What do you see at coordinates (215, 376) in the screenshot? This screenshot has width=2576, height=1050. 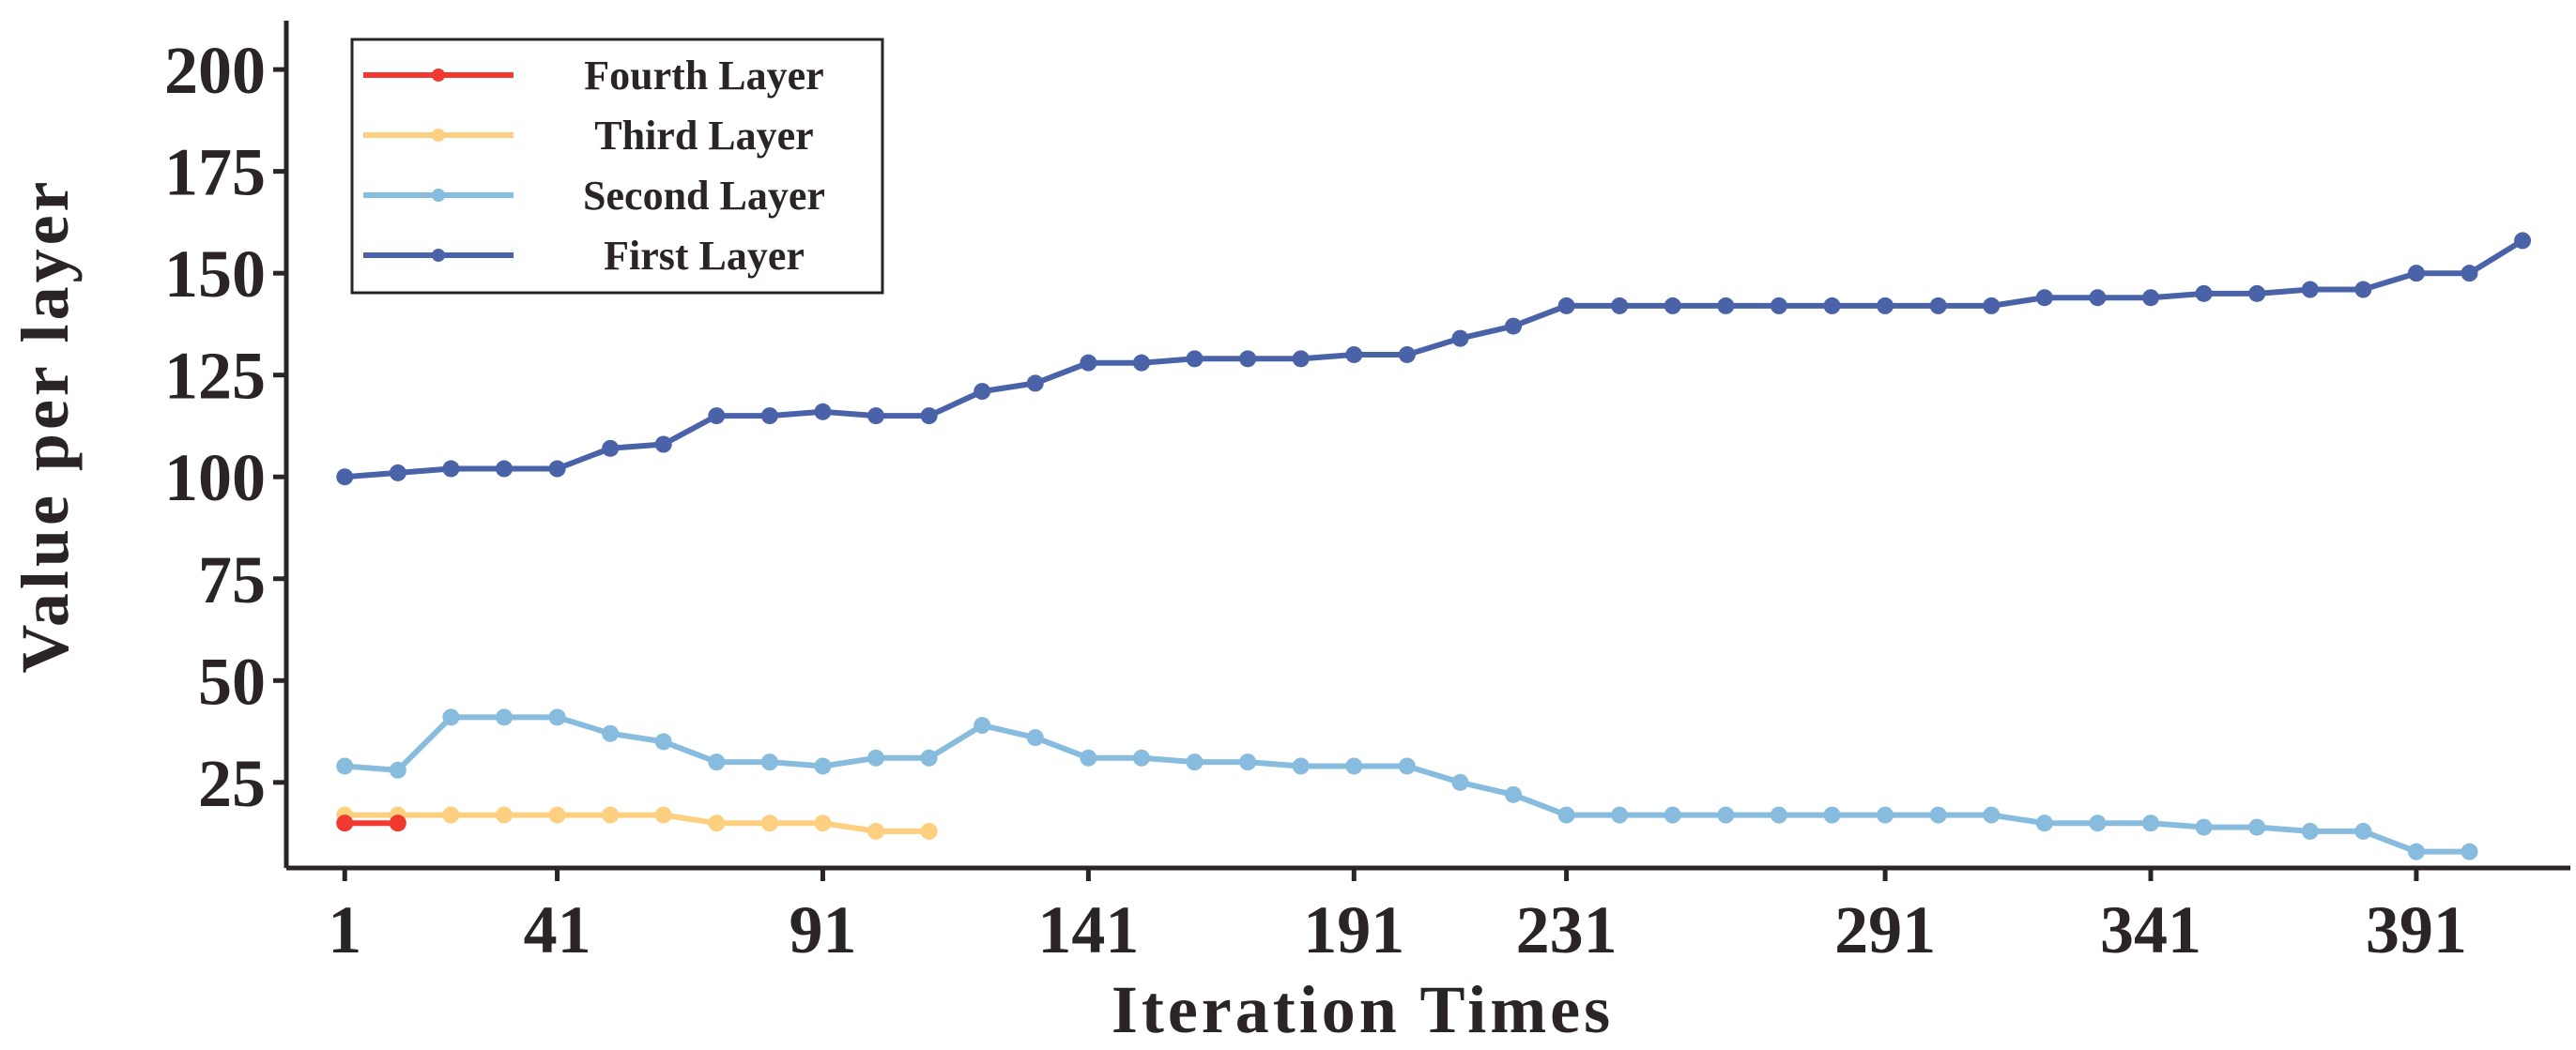 I see `y-tick-label: 125` at bounding box center [215, 376].